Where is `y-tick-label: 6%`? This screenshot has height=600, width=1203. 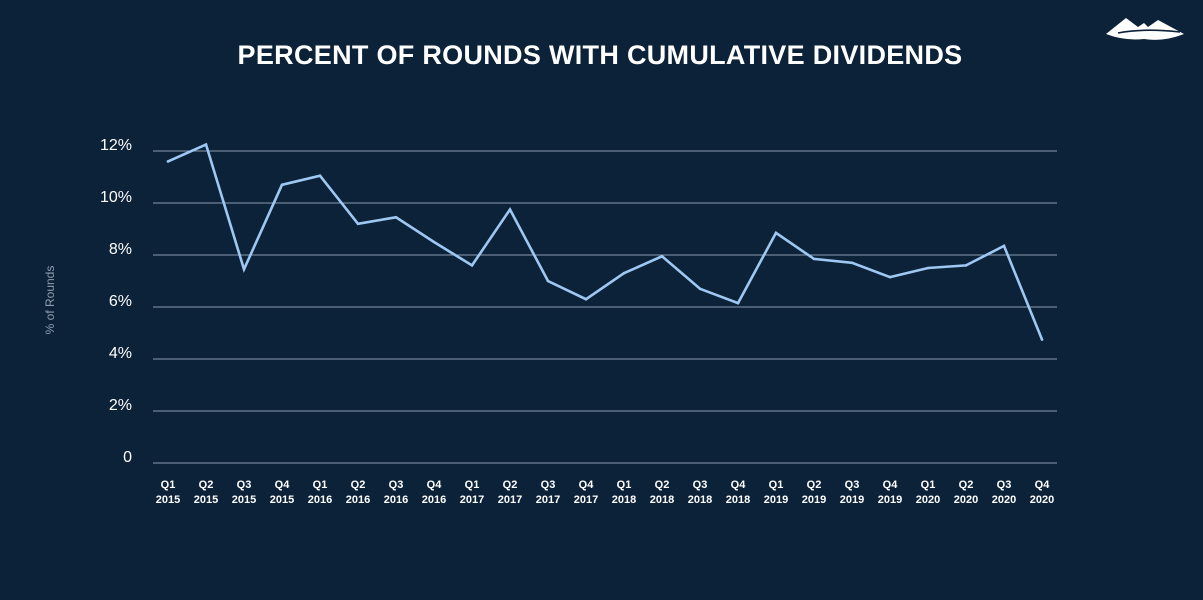
y-tick-label: 6% is located at coordinates (120, 301).